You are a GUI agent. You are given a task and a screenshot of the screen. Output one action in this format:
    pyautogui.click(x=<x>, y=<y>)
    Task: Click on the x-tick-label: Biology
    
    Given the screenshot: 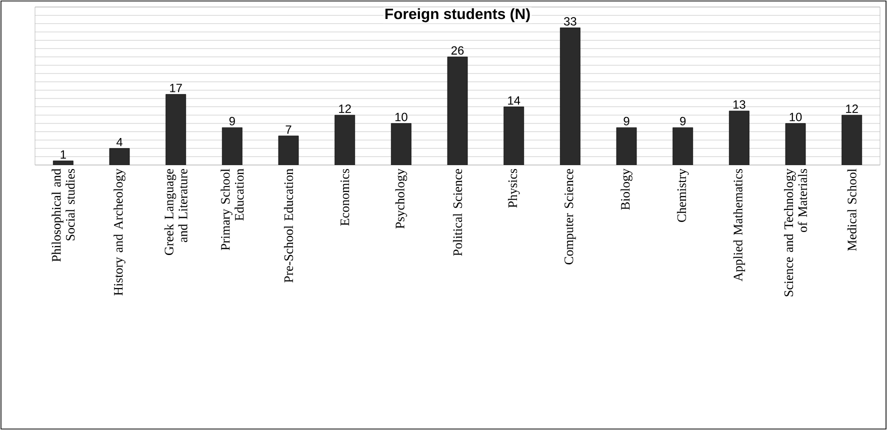 What is the action you would take?
    pyautogui.click(x=626, y=189)
    